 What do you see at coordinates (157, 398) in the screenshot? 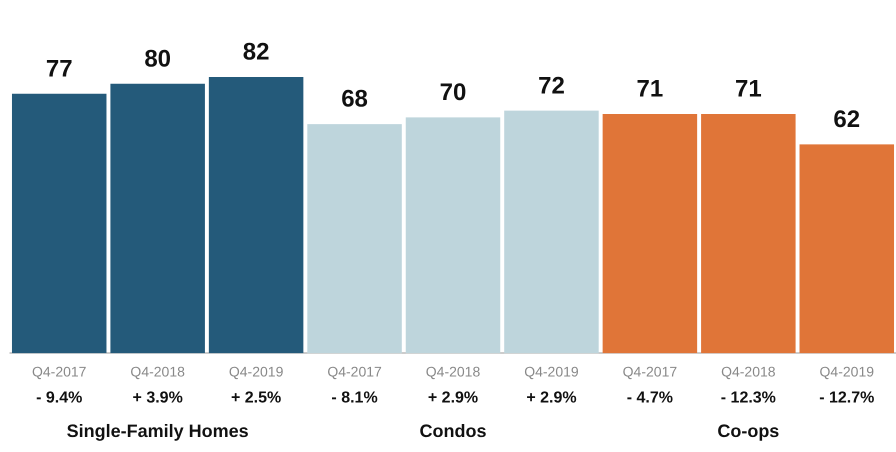
I see `text: + 3.9%` at bounding box center [157, 398].